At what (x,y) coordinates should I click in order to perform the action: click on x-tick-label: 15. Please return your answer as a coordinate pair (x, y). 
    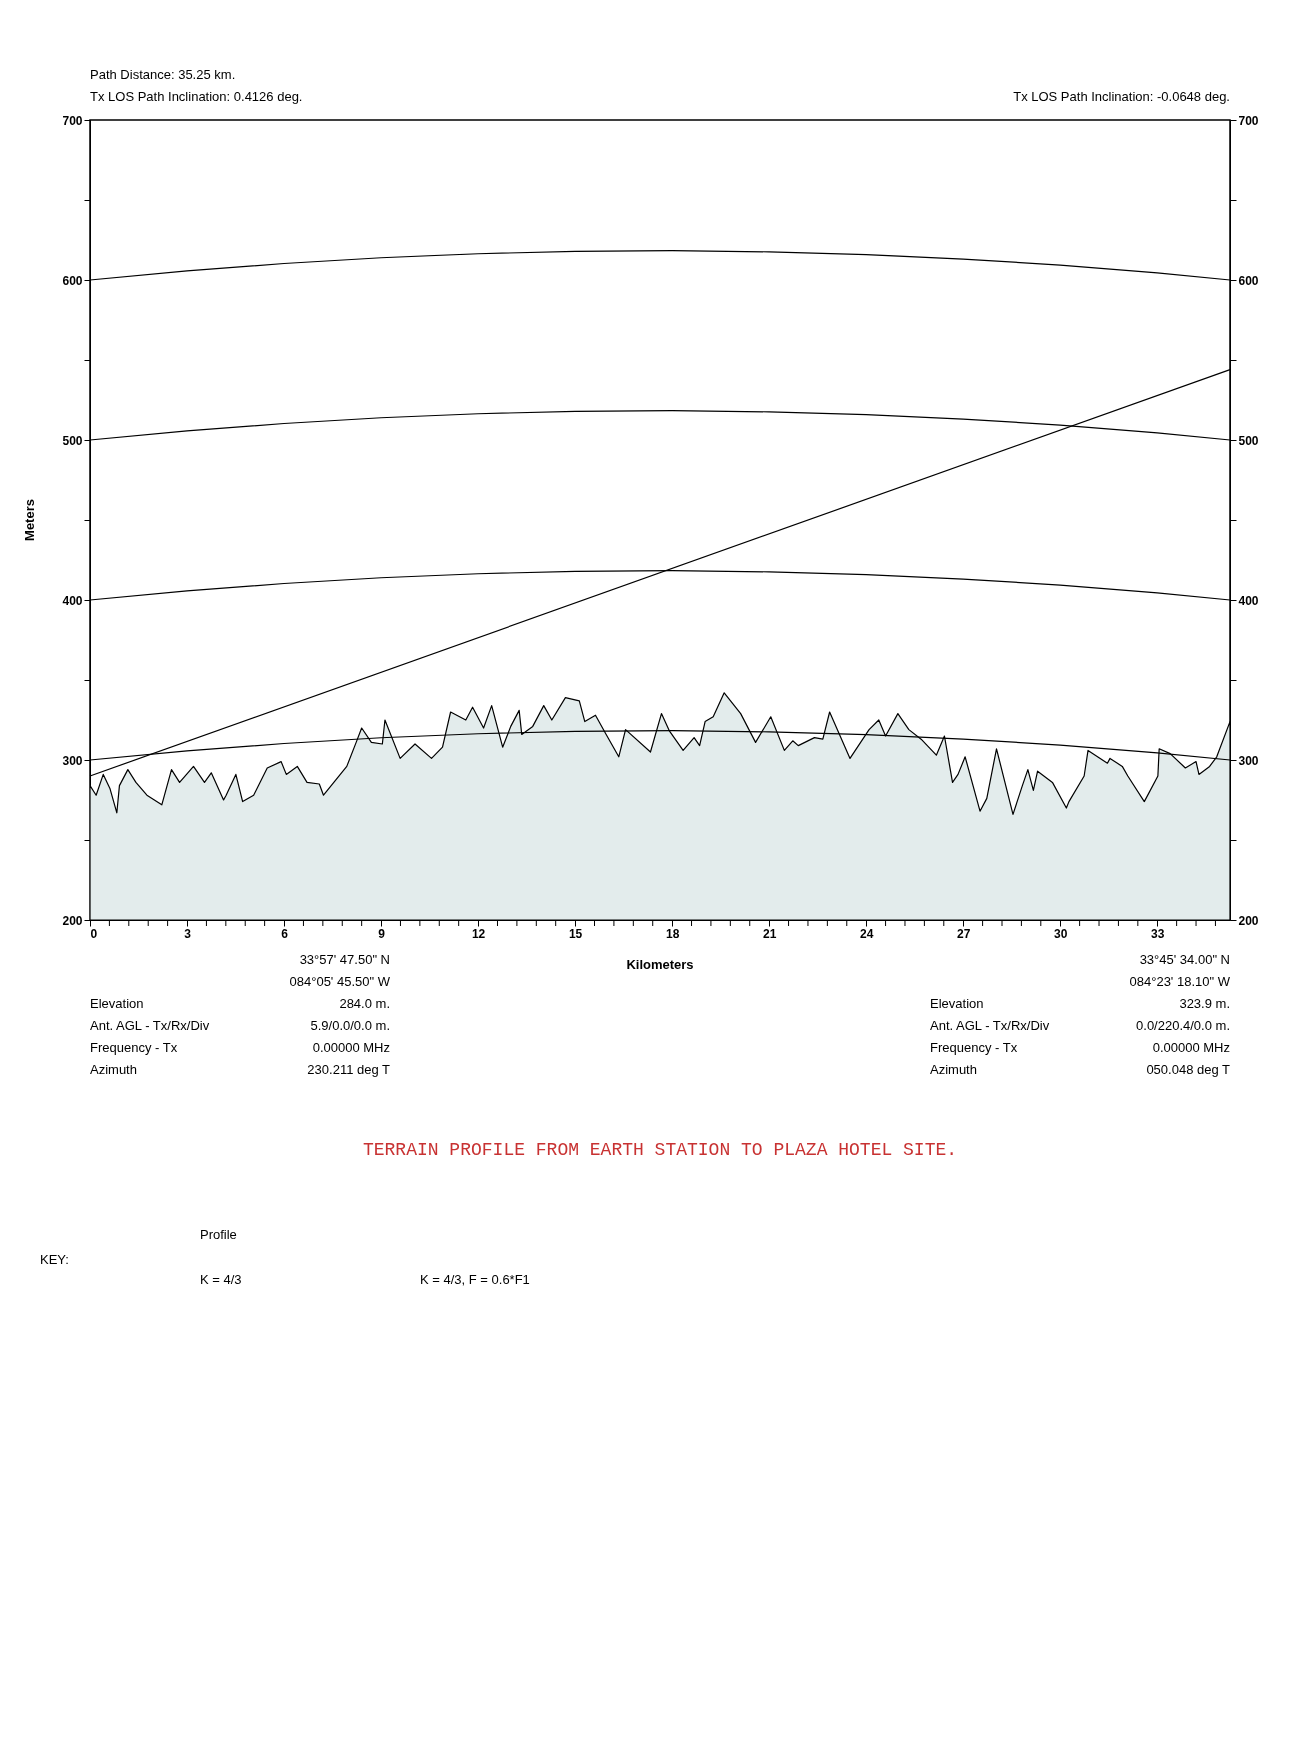
    Looking at the image, I should click on (575, 933).